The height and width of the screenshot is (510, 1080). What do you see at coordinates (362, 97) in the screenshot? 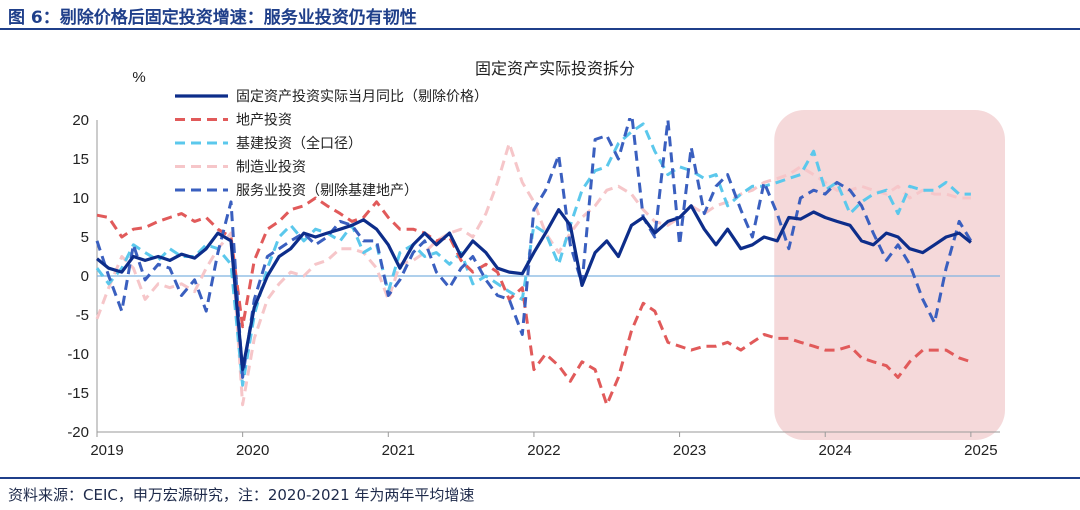
I see `legend-label: 固定资产投资实际当月同比（剔除价格）` at bounding box center [362, 97].